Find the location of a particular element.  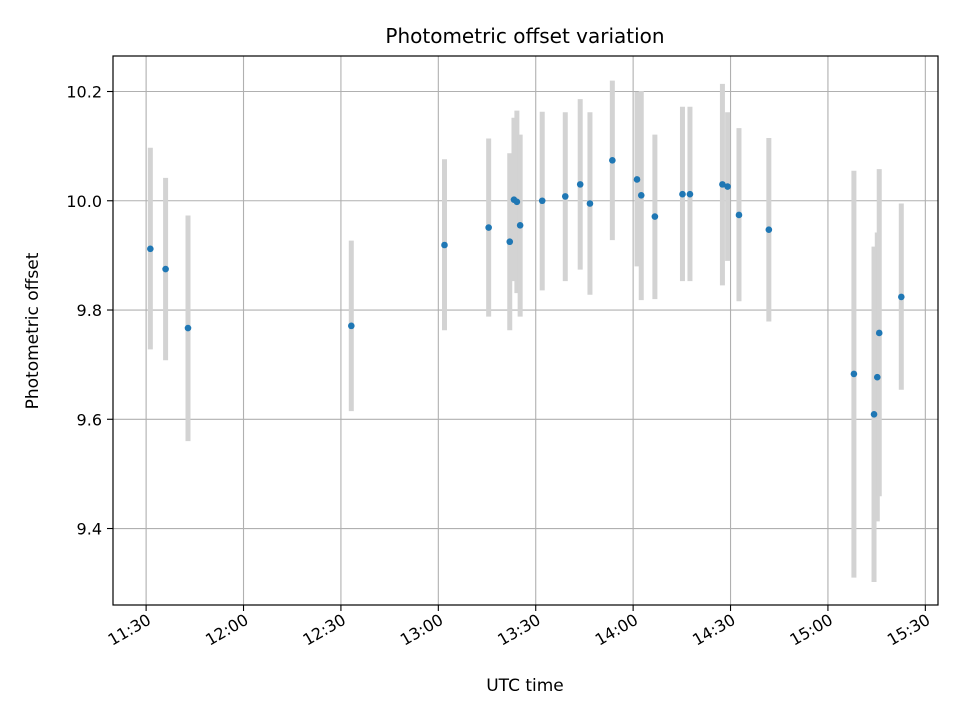

y-tick-label: 9.6 is located at coordinates (89, 419).